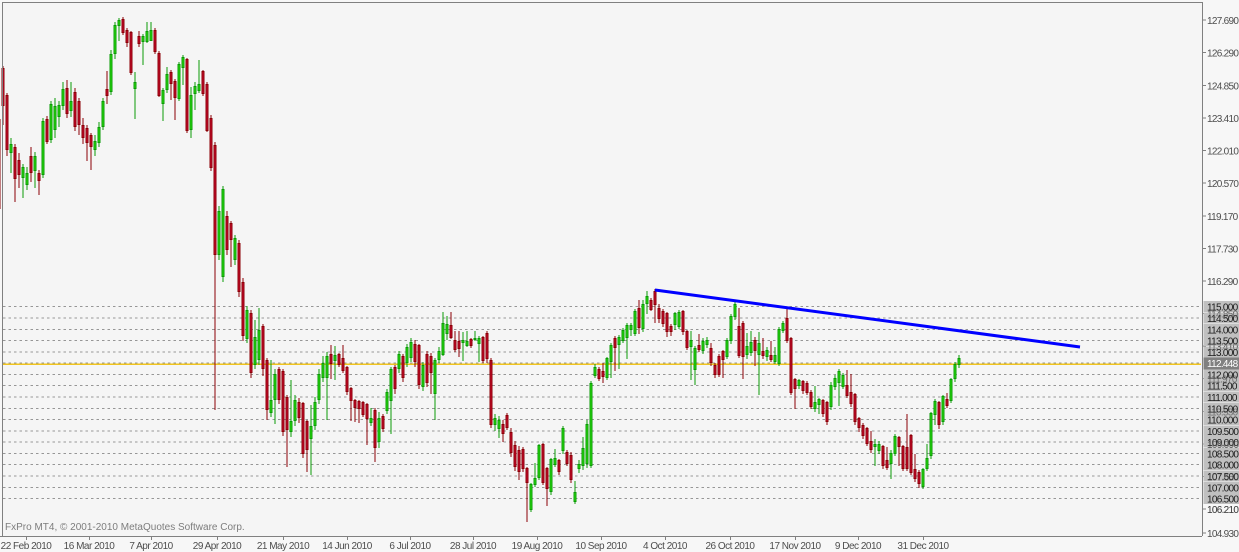  Describe the element at coordinates (1223, 421) in the screenshot. I see `svg-text: 110.000` at that location.